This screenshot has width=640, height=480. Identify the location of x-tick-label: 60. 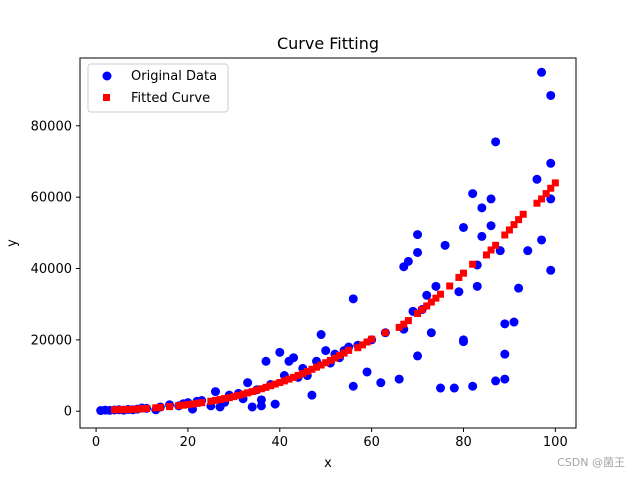
(371, 442).